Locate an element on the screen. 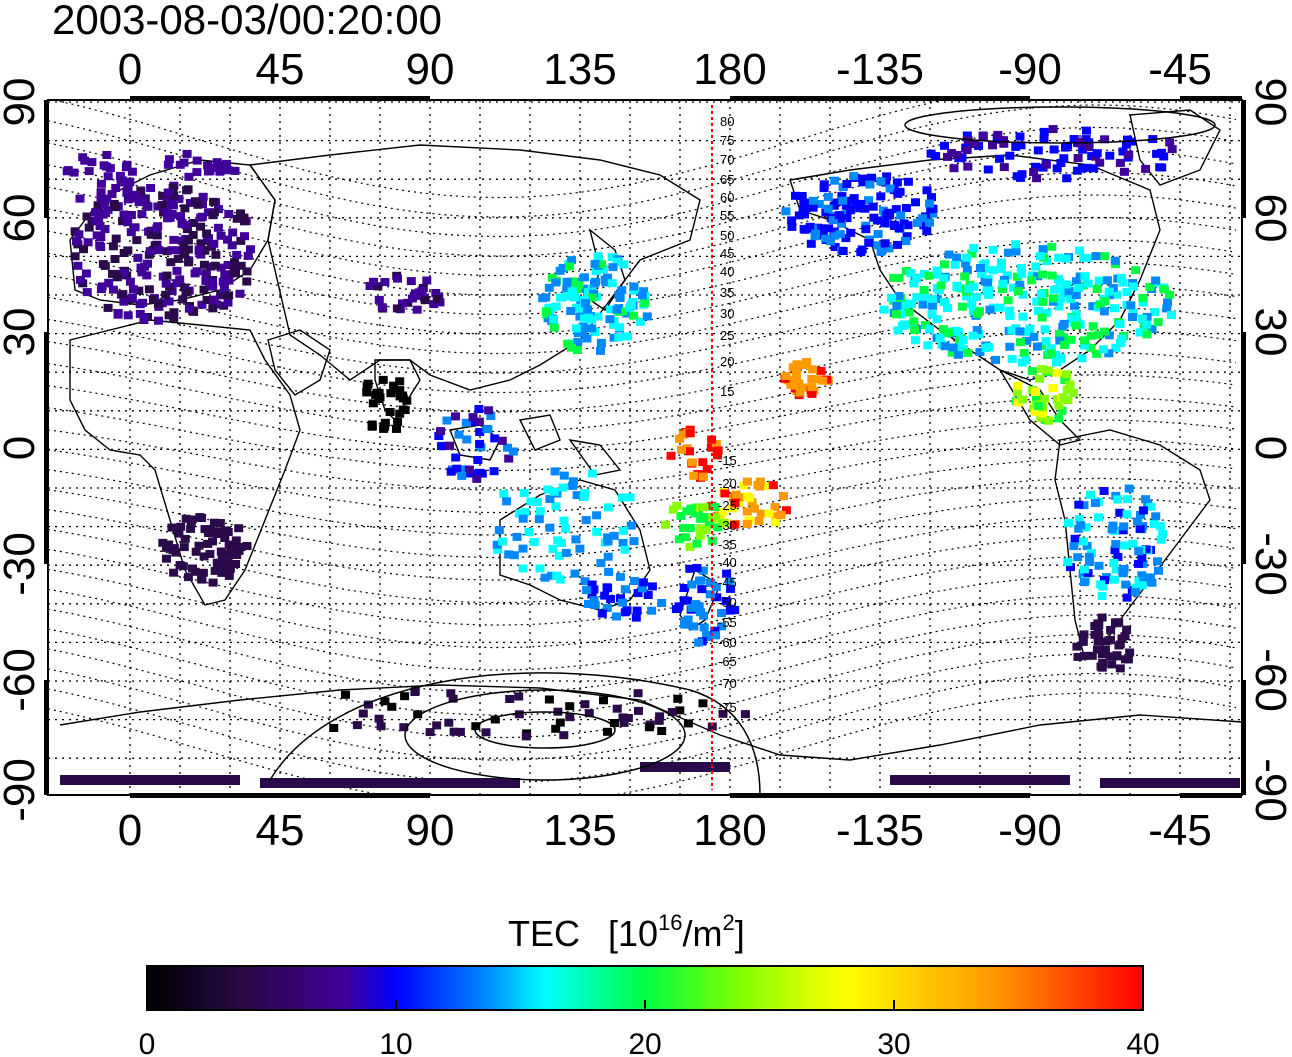 The height and width of the screenshot is (1057, 1292). colorbar-unit-close: ] is located at coordinates (740, 933).